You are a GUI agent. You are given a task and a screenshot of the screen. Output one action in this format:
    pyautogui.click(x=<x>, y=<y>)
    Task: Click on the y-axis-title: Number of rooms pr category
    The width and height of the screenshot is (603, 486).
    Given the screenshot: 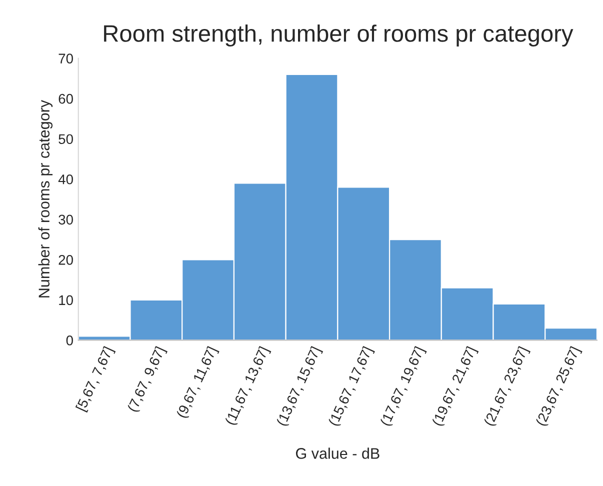 What is the action you would take?
    pyautogui.click(x=45, y=199)
    